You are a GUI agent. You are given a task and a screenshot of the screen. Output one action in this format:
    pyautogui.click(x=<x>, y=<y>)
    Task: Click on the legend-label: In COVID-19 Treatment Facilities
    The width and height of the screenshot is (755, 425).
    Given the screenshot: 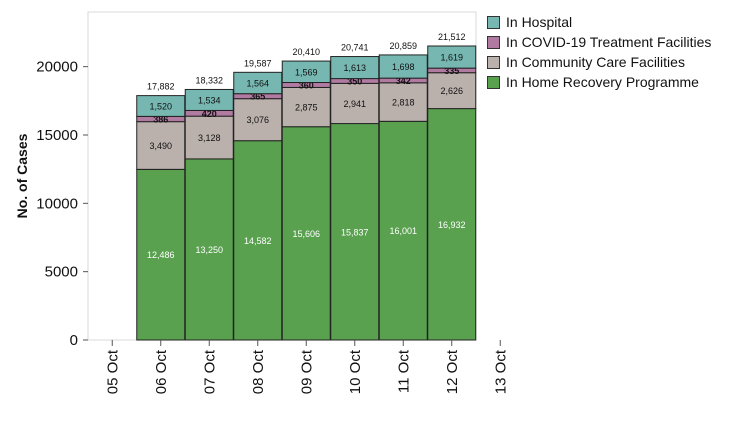 What is the action you would take?
    pyautogui.click(x=609, y=42)
    